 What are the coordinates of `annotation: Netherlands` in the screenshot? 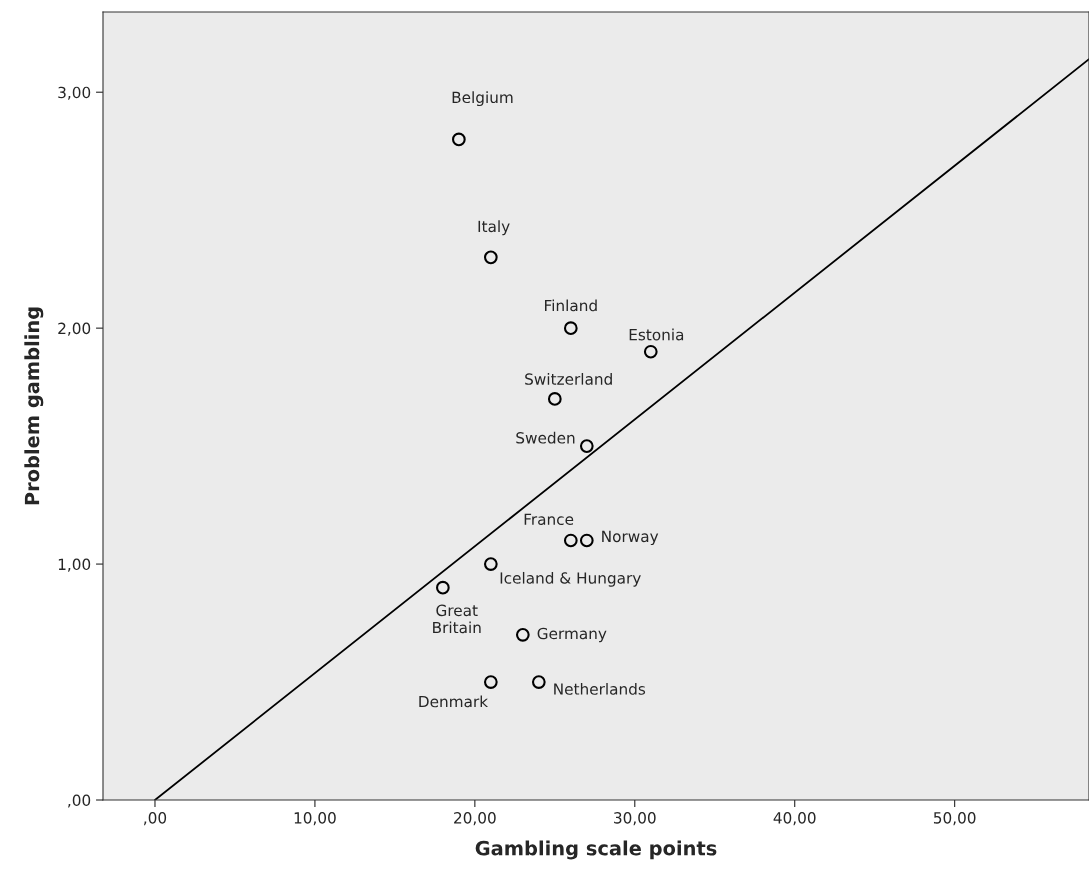 It's located at (600, 688).